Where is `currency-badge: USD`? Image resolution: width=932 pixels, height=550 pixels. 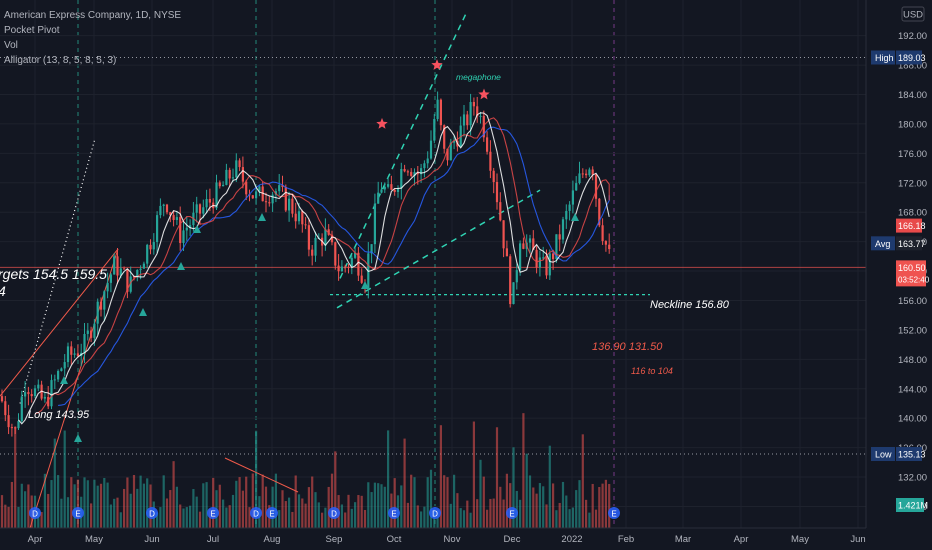
currency-badge: USD is located at coordinates (913, 14).